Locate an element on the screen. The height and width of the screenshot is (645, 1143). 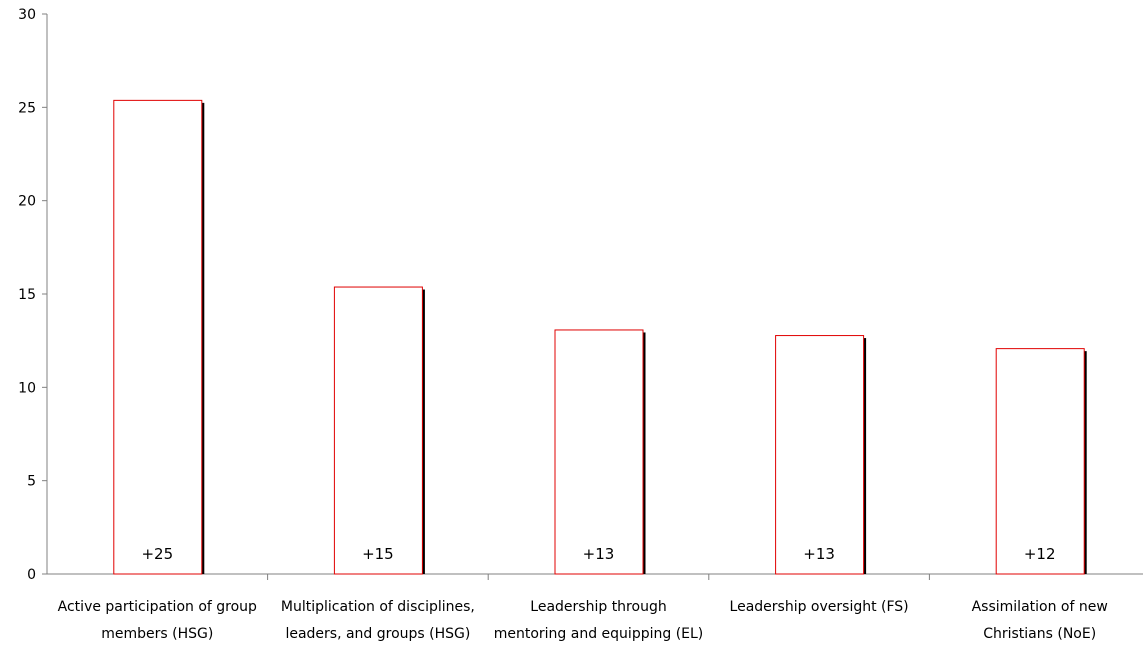
x-category-label: Leadership through is located at coordinates (598, 607).